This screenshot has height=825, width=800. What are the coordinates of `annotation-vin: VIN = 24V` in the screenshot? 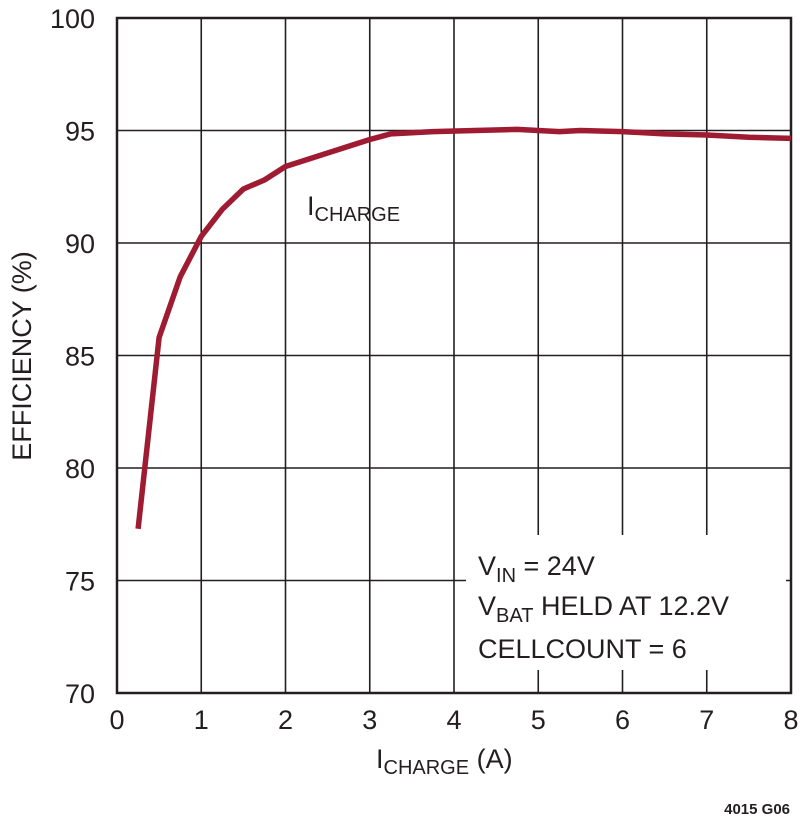 It's located at (536, 569).